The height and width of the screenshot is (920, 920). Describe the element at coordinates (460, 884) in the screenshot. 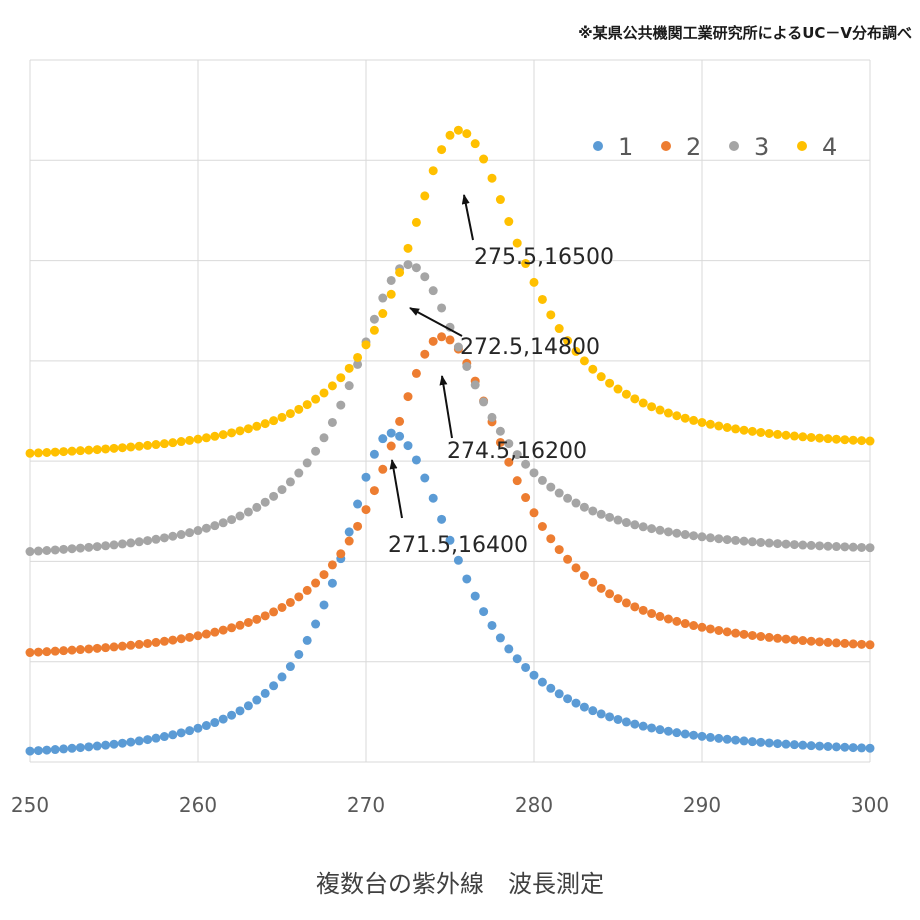

I see `chart-caption: 複数台の紫外線 波長測定` at that location.